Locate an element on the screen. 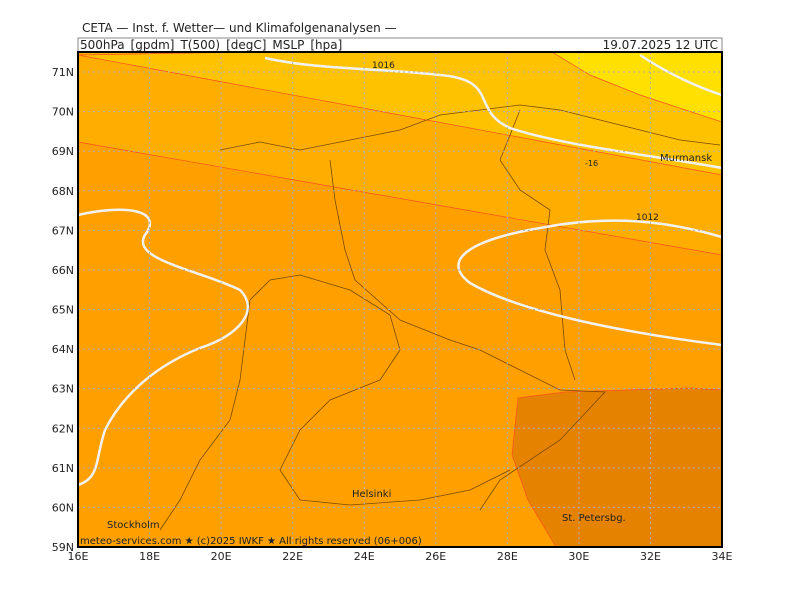 Image resolution: width=800 pixels, height=600 pixels. isobar-label: 1012 is located at coordinates (647, 218).